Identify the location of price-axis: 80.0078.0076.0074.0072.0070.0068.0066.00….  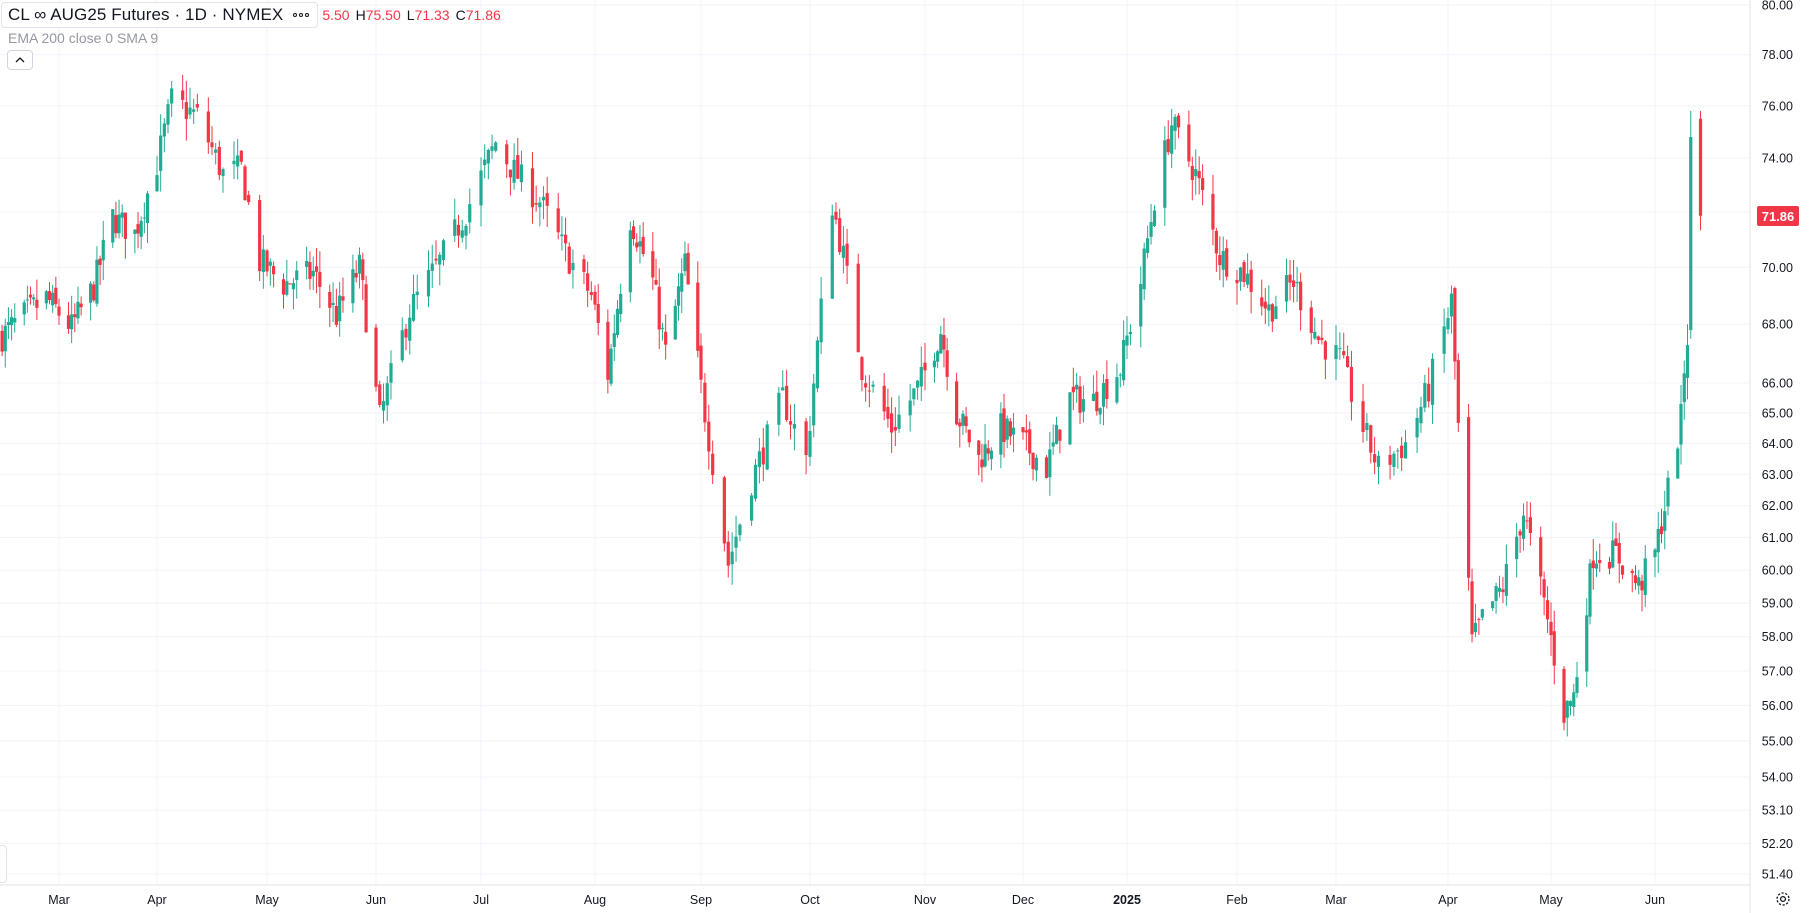
(1777, 441).